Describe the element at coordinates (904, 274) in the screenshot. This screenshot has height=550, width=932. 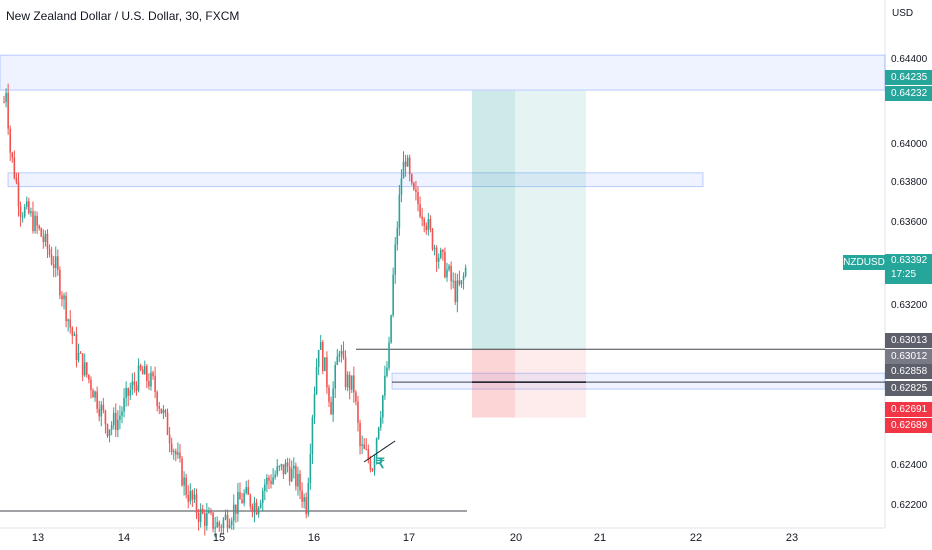
I see `countdown-timer: 17:25` at that location.